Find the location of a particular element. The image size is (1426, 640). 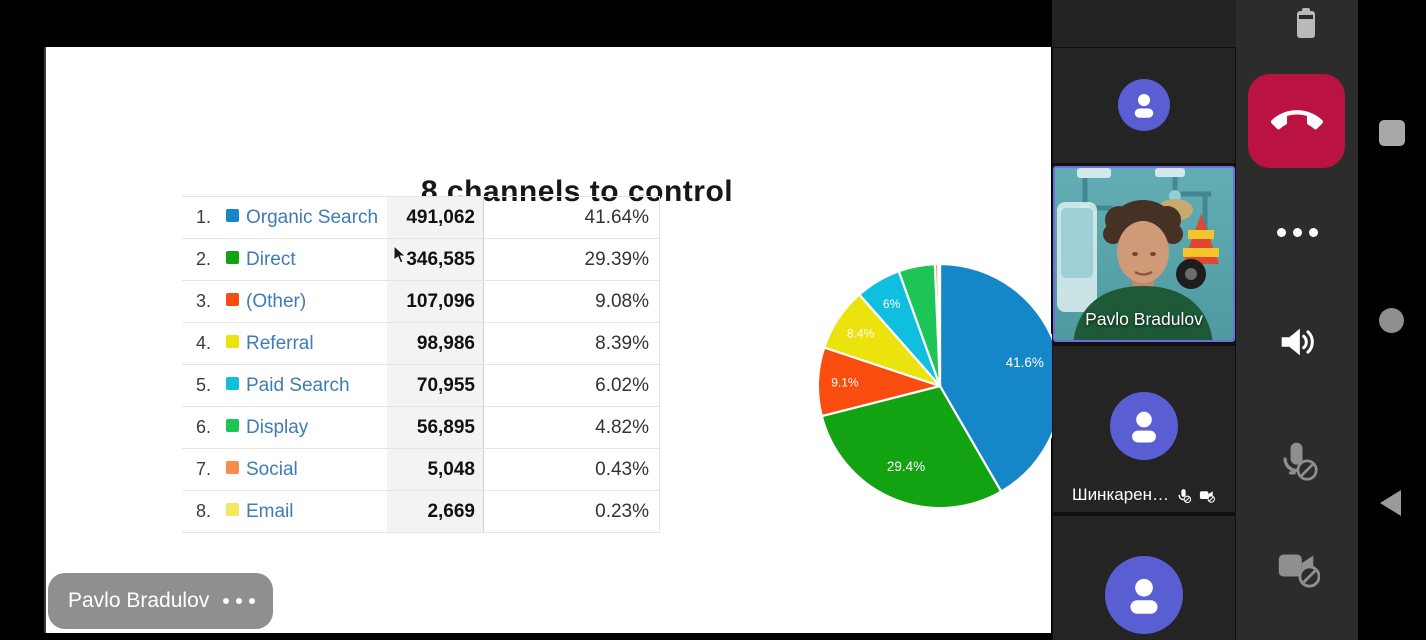

channels-pie-chart: 41.6% 29.4% 9.1% 8.4% 6% is located at coordinates (940, 386).